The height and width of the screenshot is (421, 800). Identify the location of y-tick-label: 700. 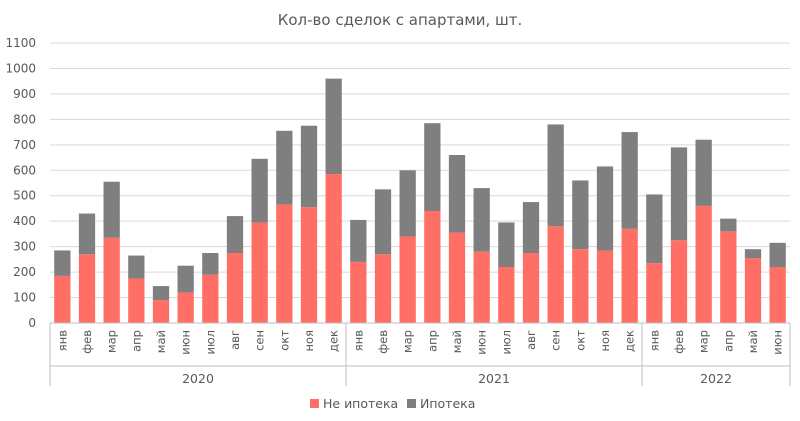
(24, 145).